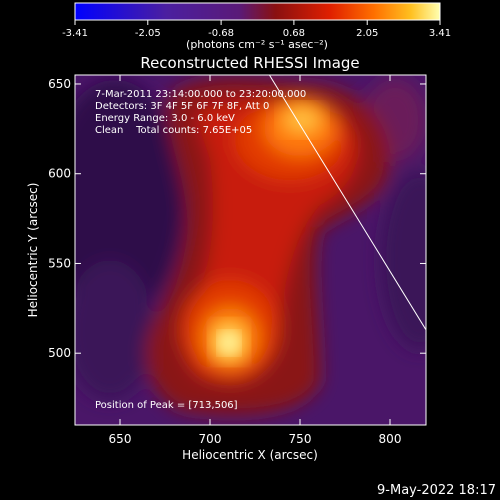 The image size is (500, 500). What do you see at coordinates (250, 455) in the screenshot?
I see `x-axis-label: Heliocentric X (arcsec)` at bounding box center [250, 455].